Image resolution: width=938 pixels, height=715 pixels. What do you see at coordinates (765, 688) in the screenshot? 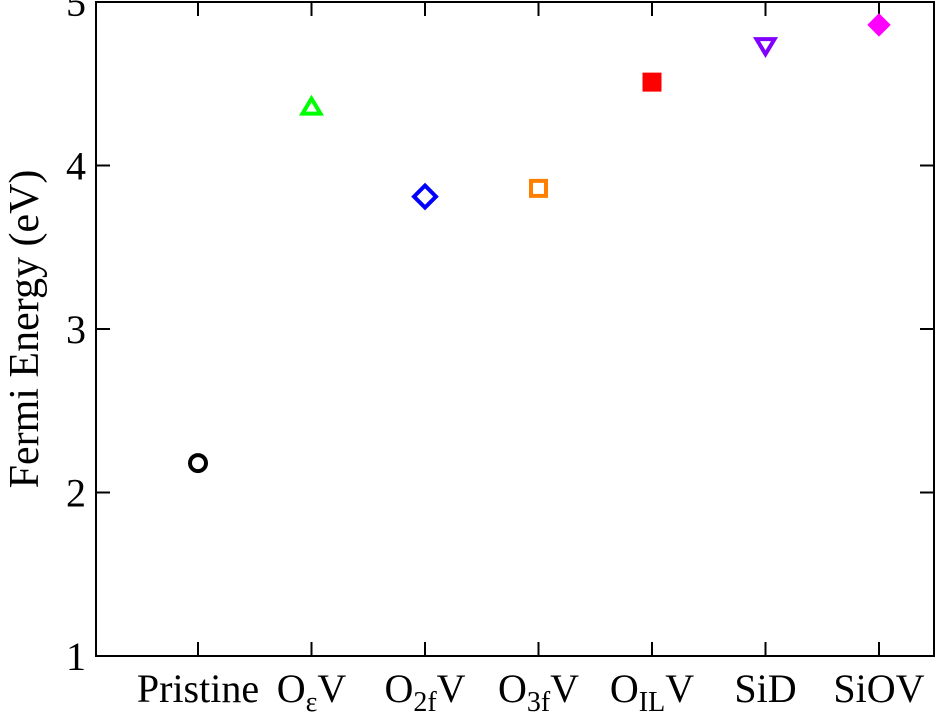
I see `x-category-label: SiD` at bounding box center [765, 688].